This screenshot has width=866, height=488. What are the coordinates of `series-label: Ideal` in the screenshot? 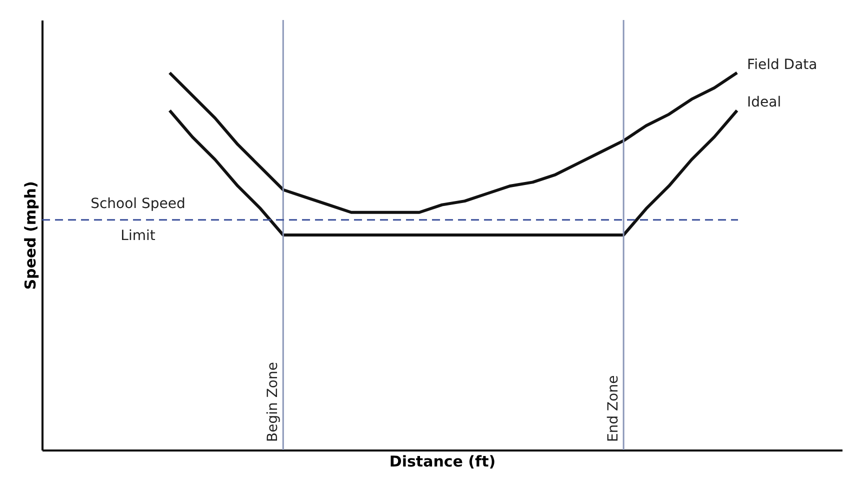 It's located at (764, 102).